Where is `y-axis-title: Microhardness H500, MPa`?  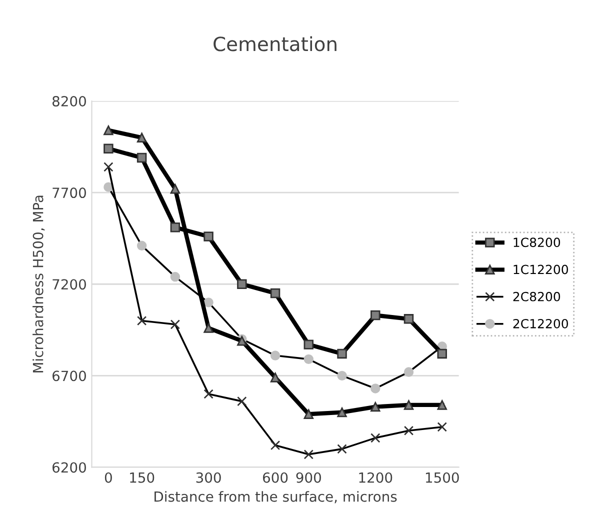 y-axis-title: Microhardness H500, MPa is located at coordinates (38, 284).